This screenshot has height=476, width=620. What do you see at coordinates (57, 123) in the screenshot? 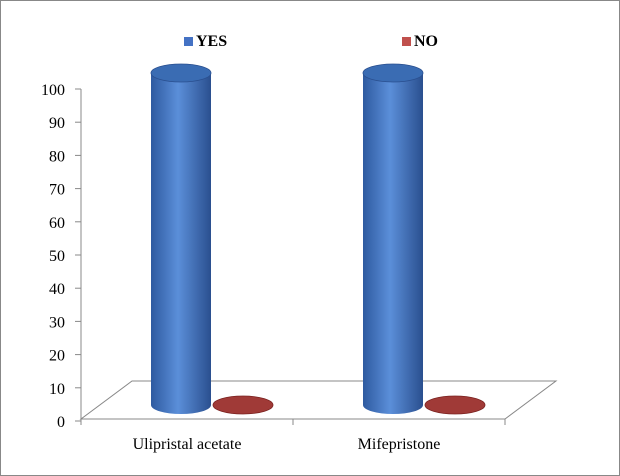
I see `y-tick-label: 90` at bounding box center [57, 123].